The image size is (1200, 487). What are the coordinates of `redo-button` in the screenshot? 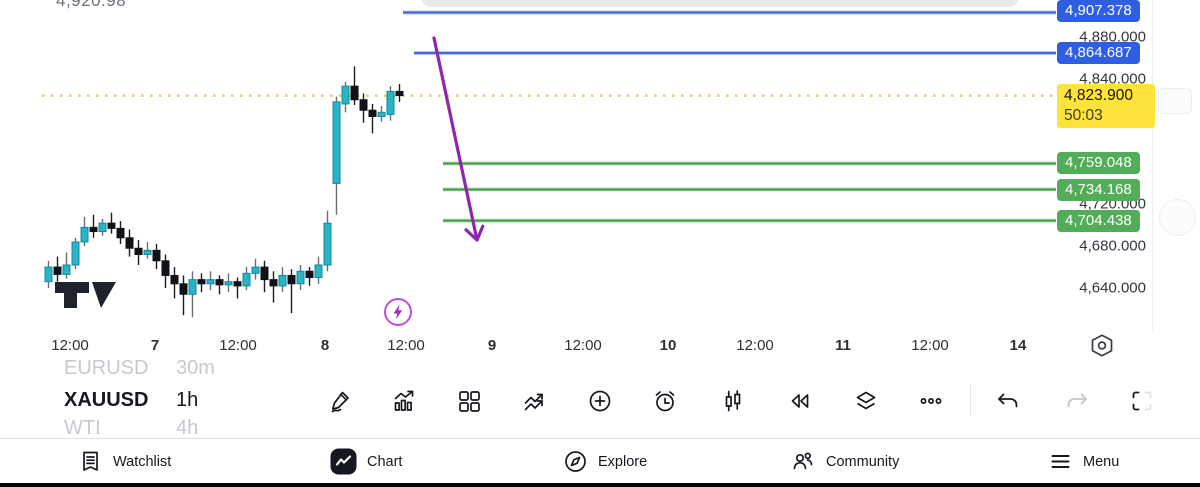 It's located at (1077, 401).